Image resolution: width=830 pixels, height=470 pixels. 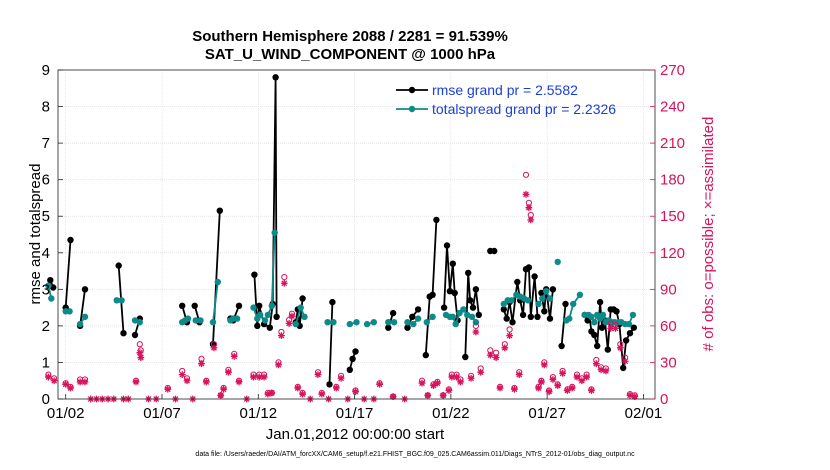 What do you see at coordinates (672, 253) in the screenshot?
I see `y-tick-label-right: 120` at bounding box center [672, 253].